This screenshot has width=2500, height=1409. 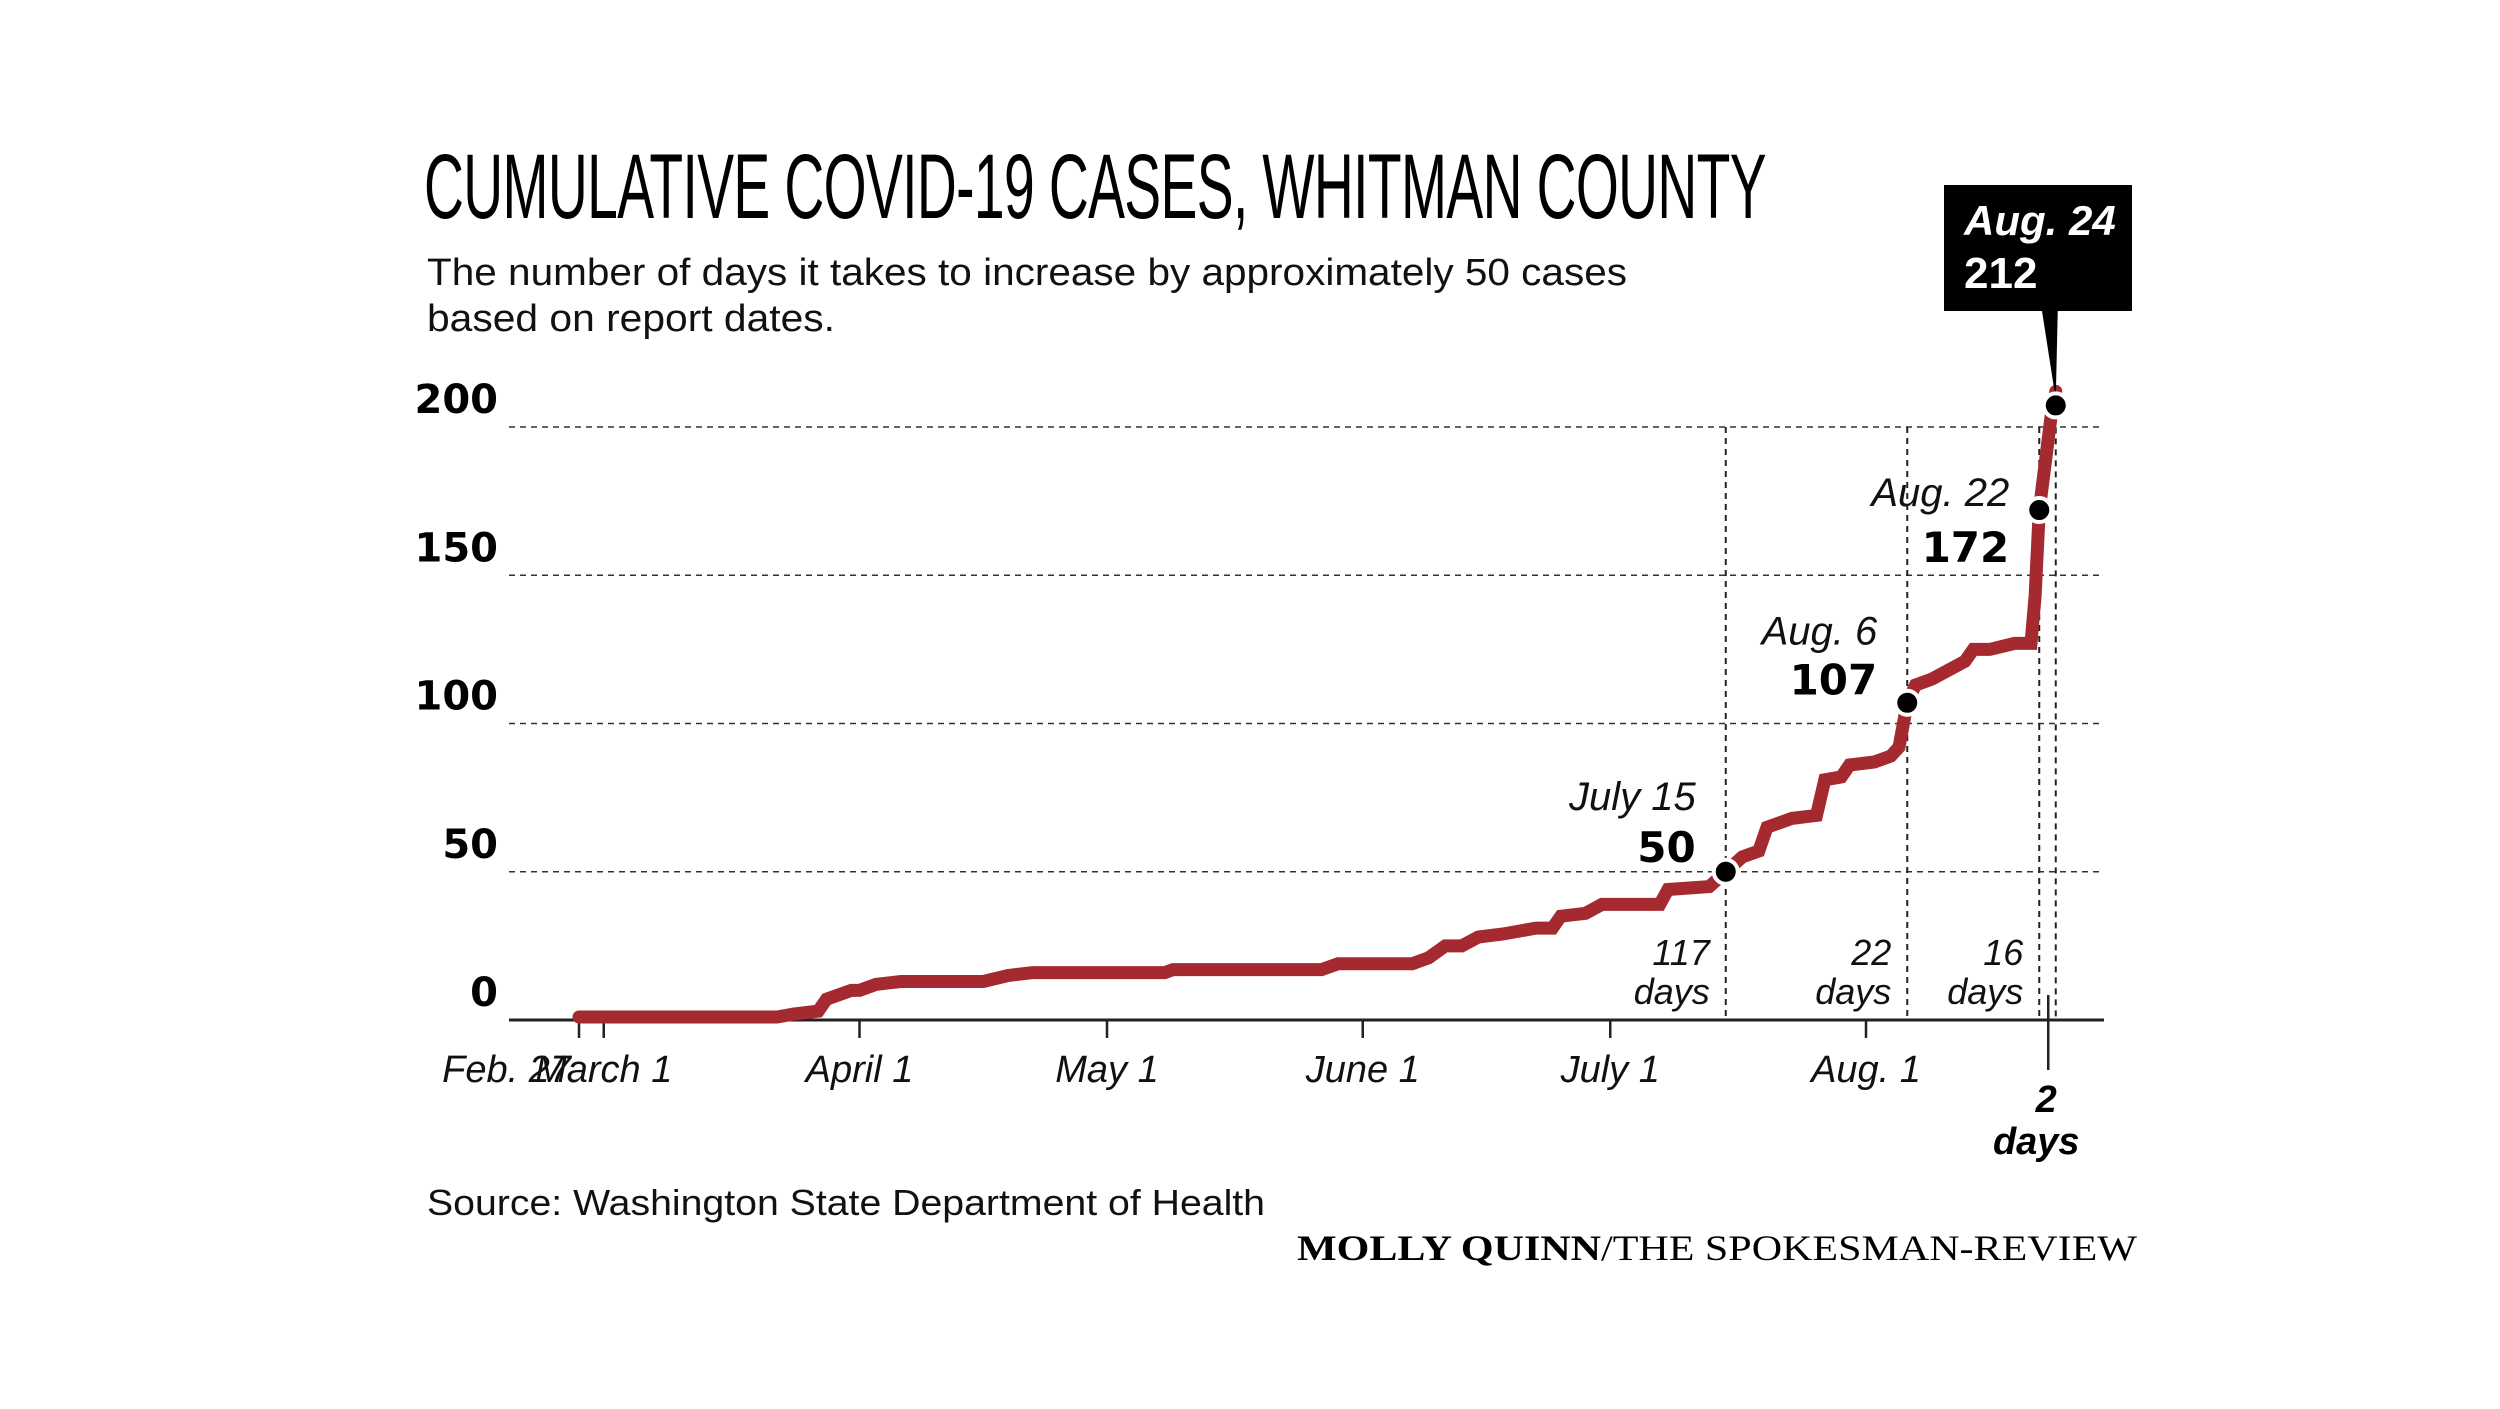 What do you see at coordinates (1819, 632) in the screenshot?
I see `annotation-date: Aug. 6` at bounding box center [1819, 632].